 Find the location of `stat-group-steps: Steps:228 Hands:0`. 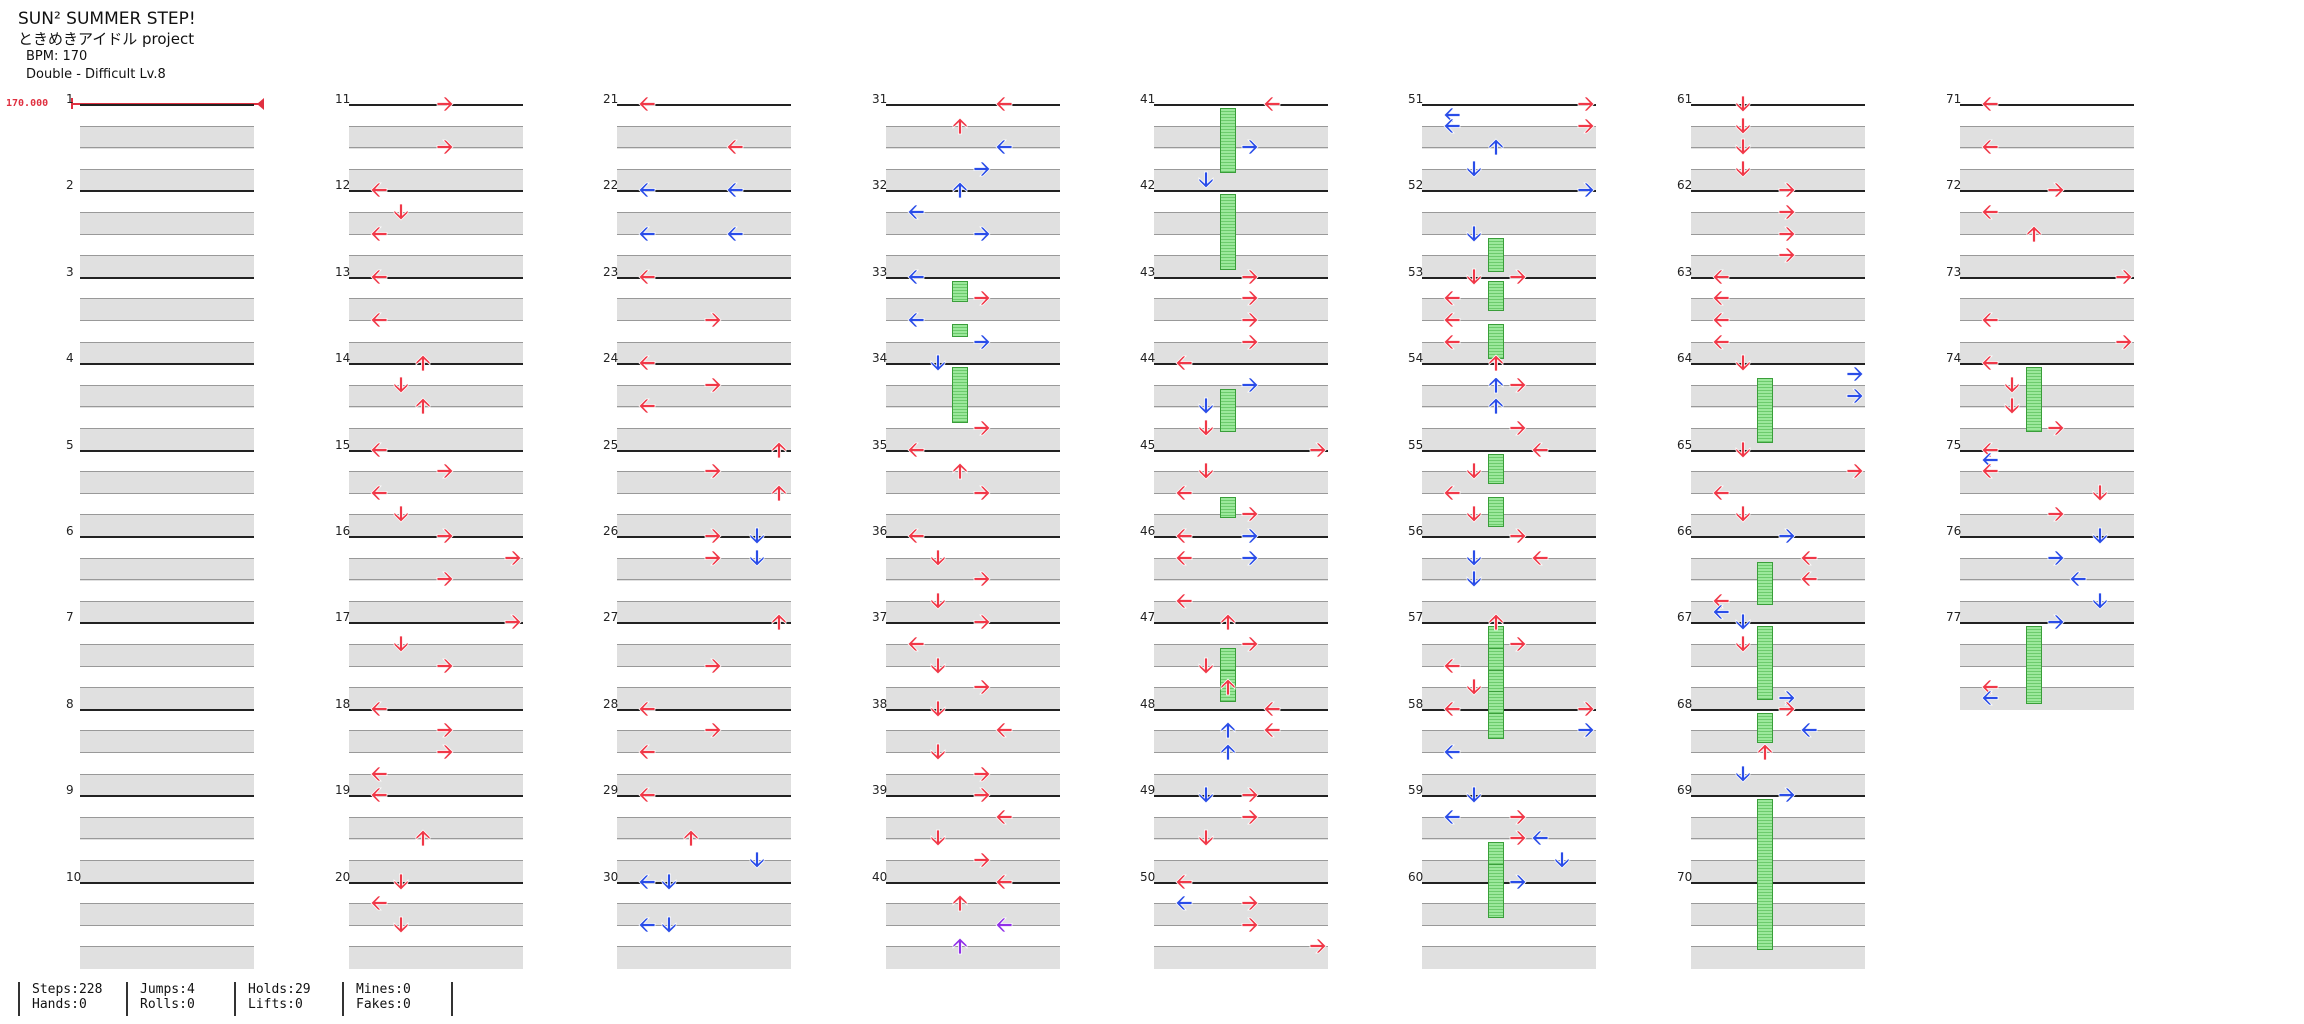

stat-group-steps: Steps:228 Hands:0 is located at coordinates (60, 999).